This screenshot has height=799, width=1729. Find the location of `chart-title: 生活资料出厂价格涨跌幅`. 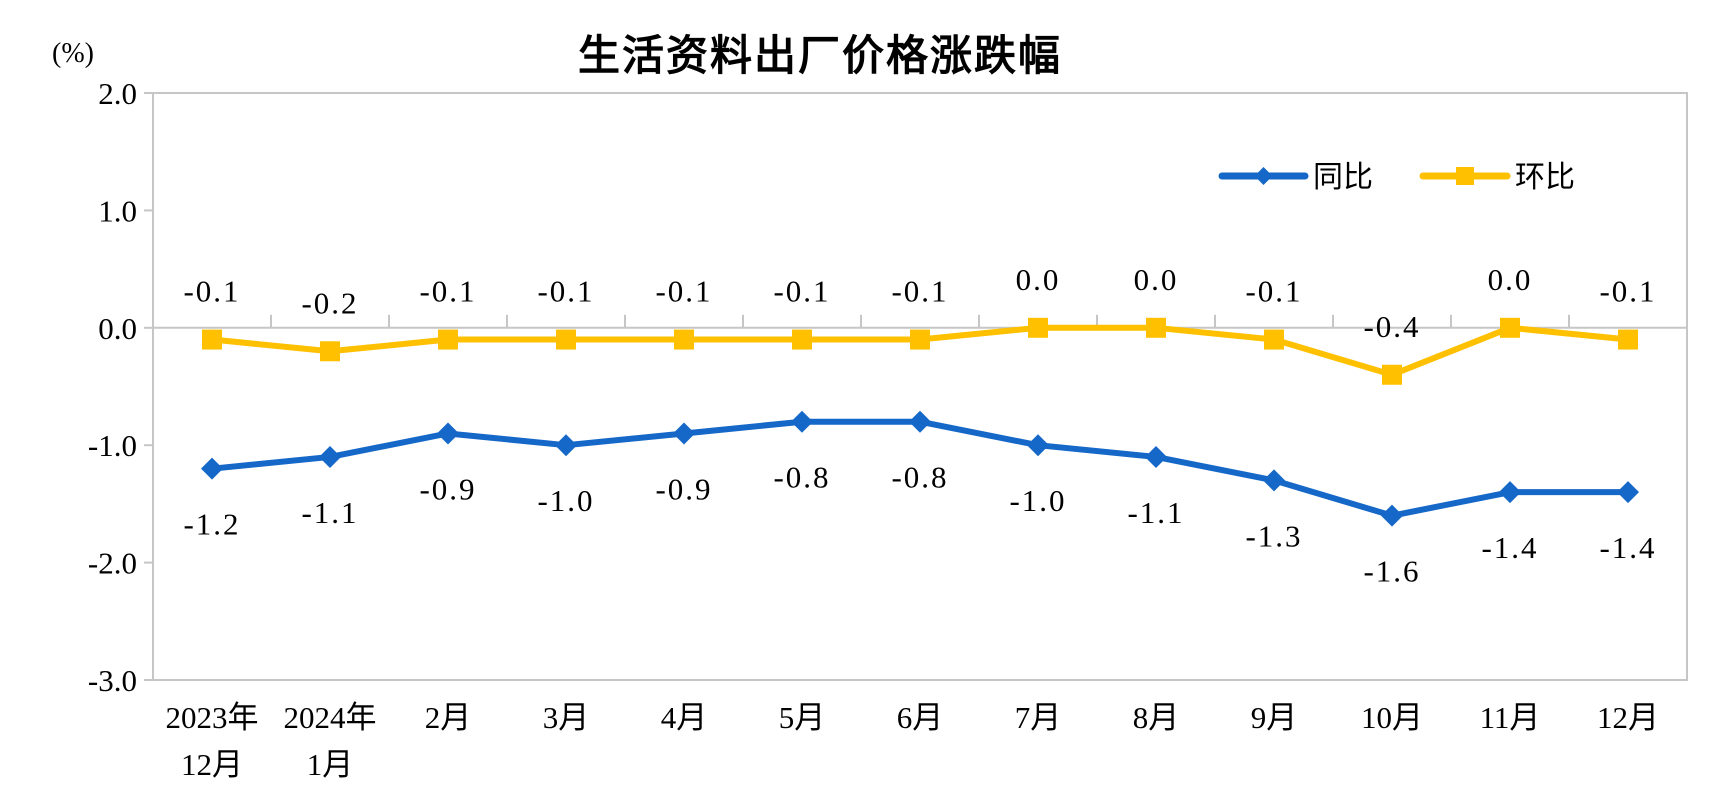

chart-title: 生活资料出厂价格涨跌幅 is located at coordinates (819, 55).